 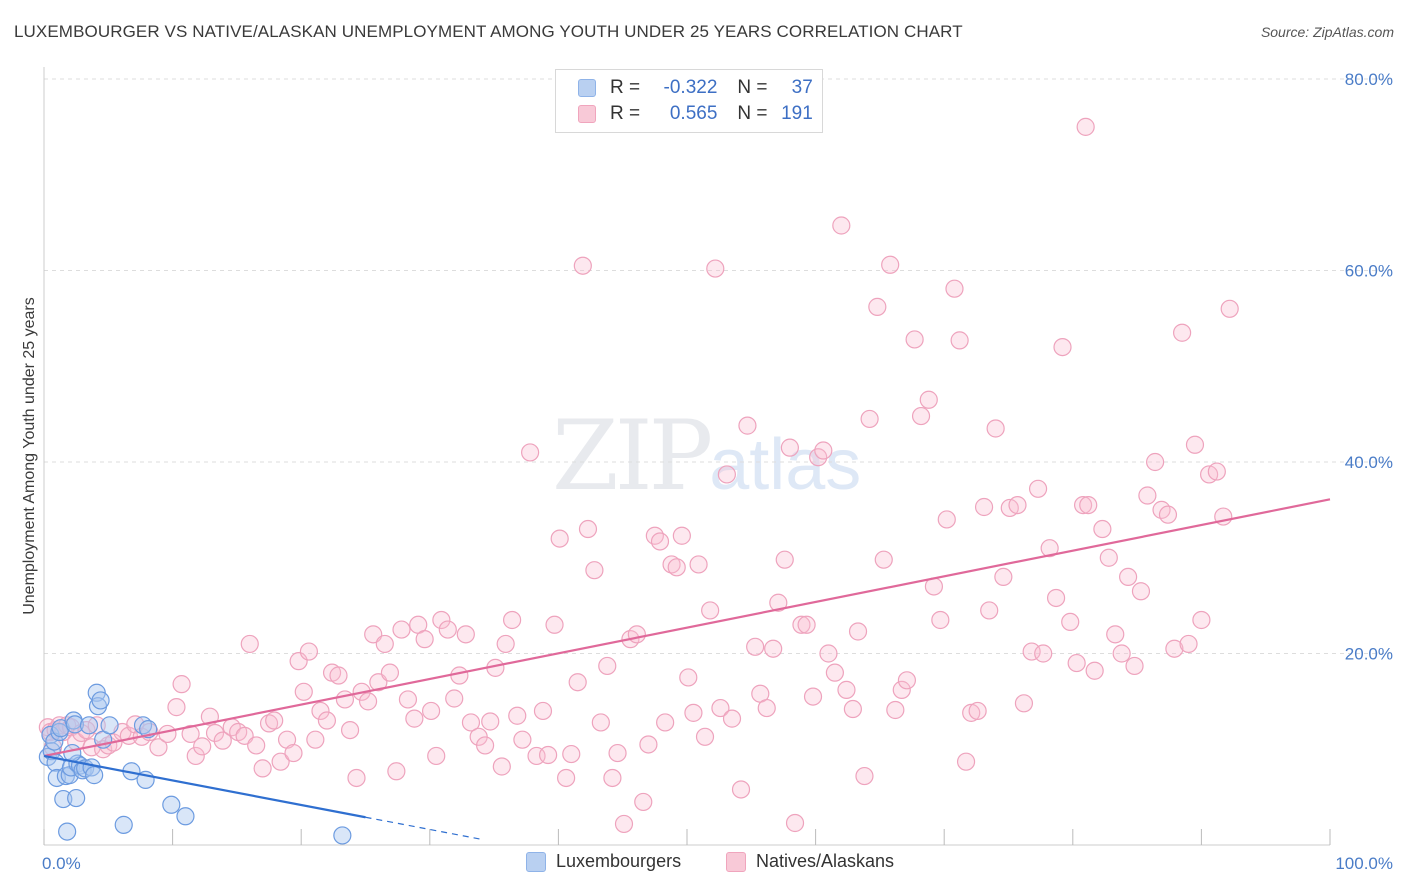 I want to click on luxembourgers-trend-line, so click(x=204, y=786).